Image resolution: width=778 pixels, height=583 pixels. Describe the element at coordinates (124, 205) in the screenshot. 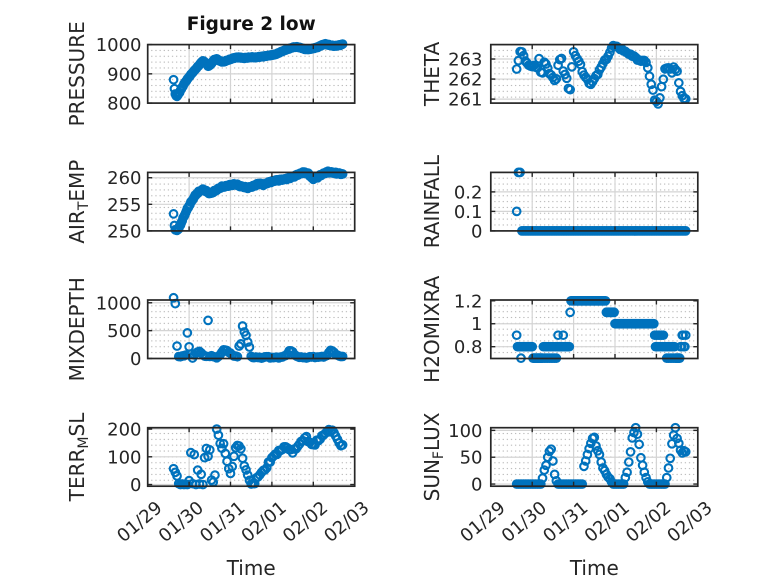

I see `y-tick-label: 255` at that location.